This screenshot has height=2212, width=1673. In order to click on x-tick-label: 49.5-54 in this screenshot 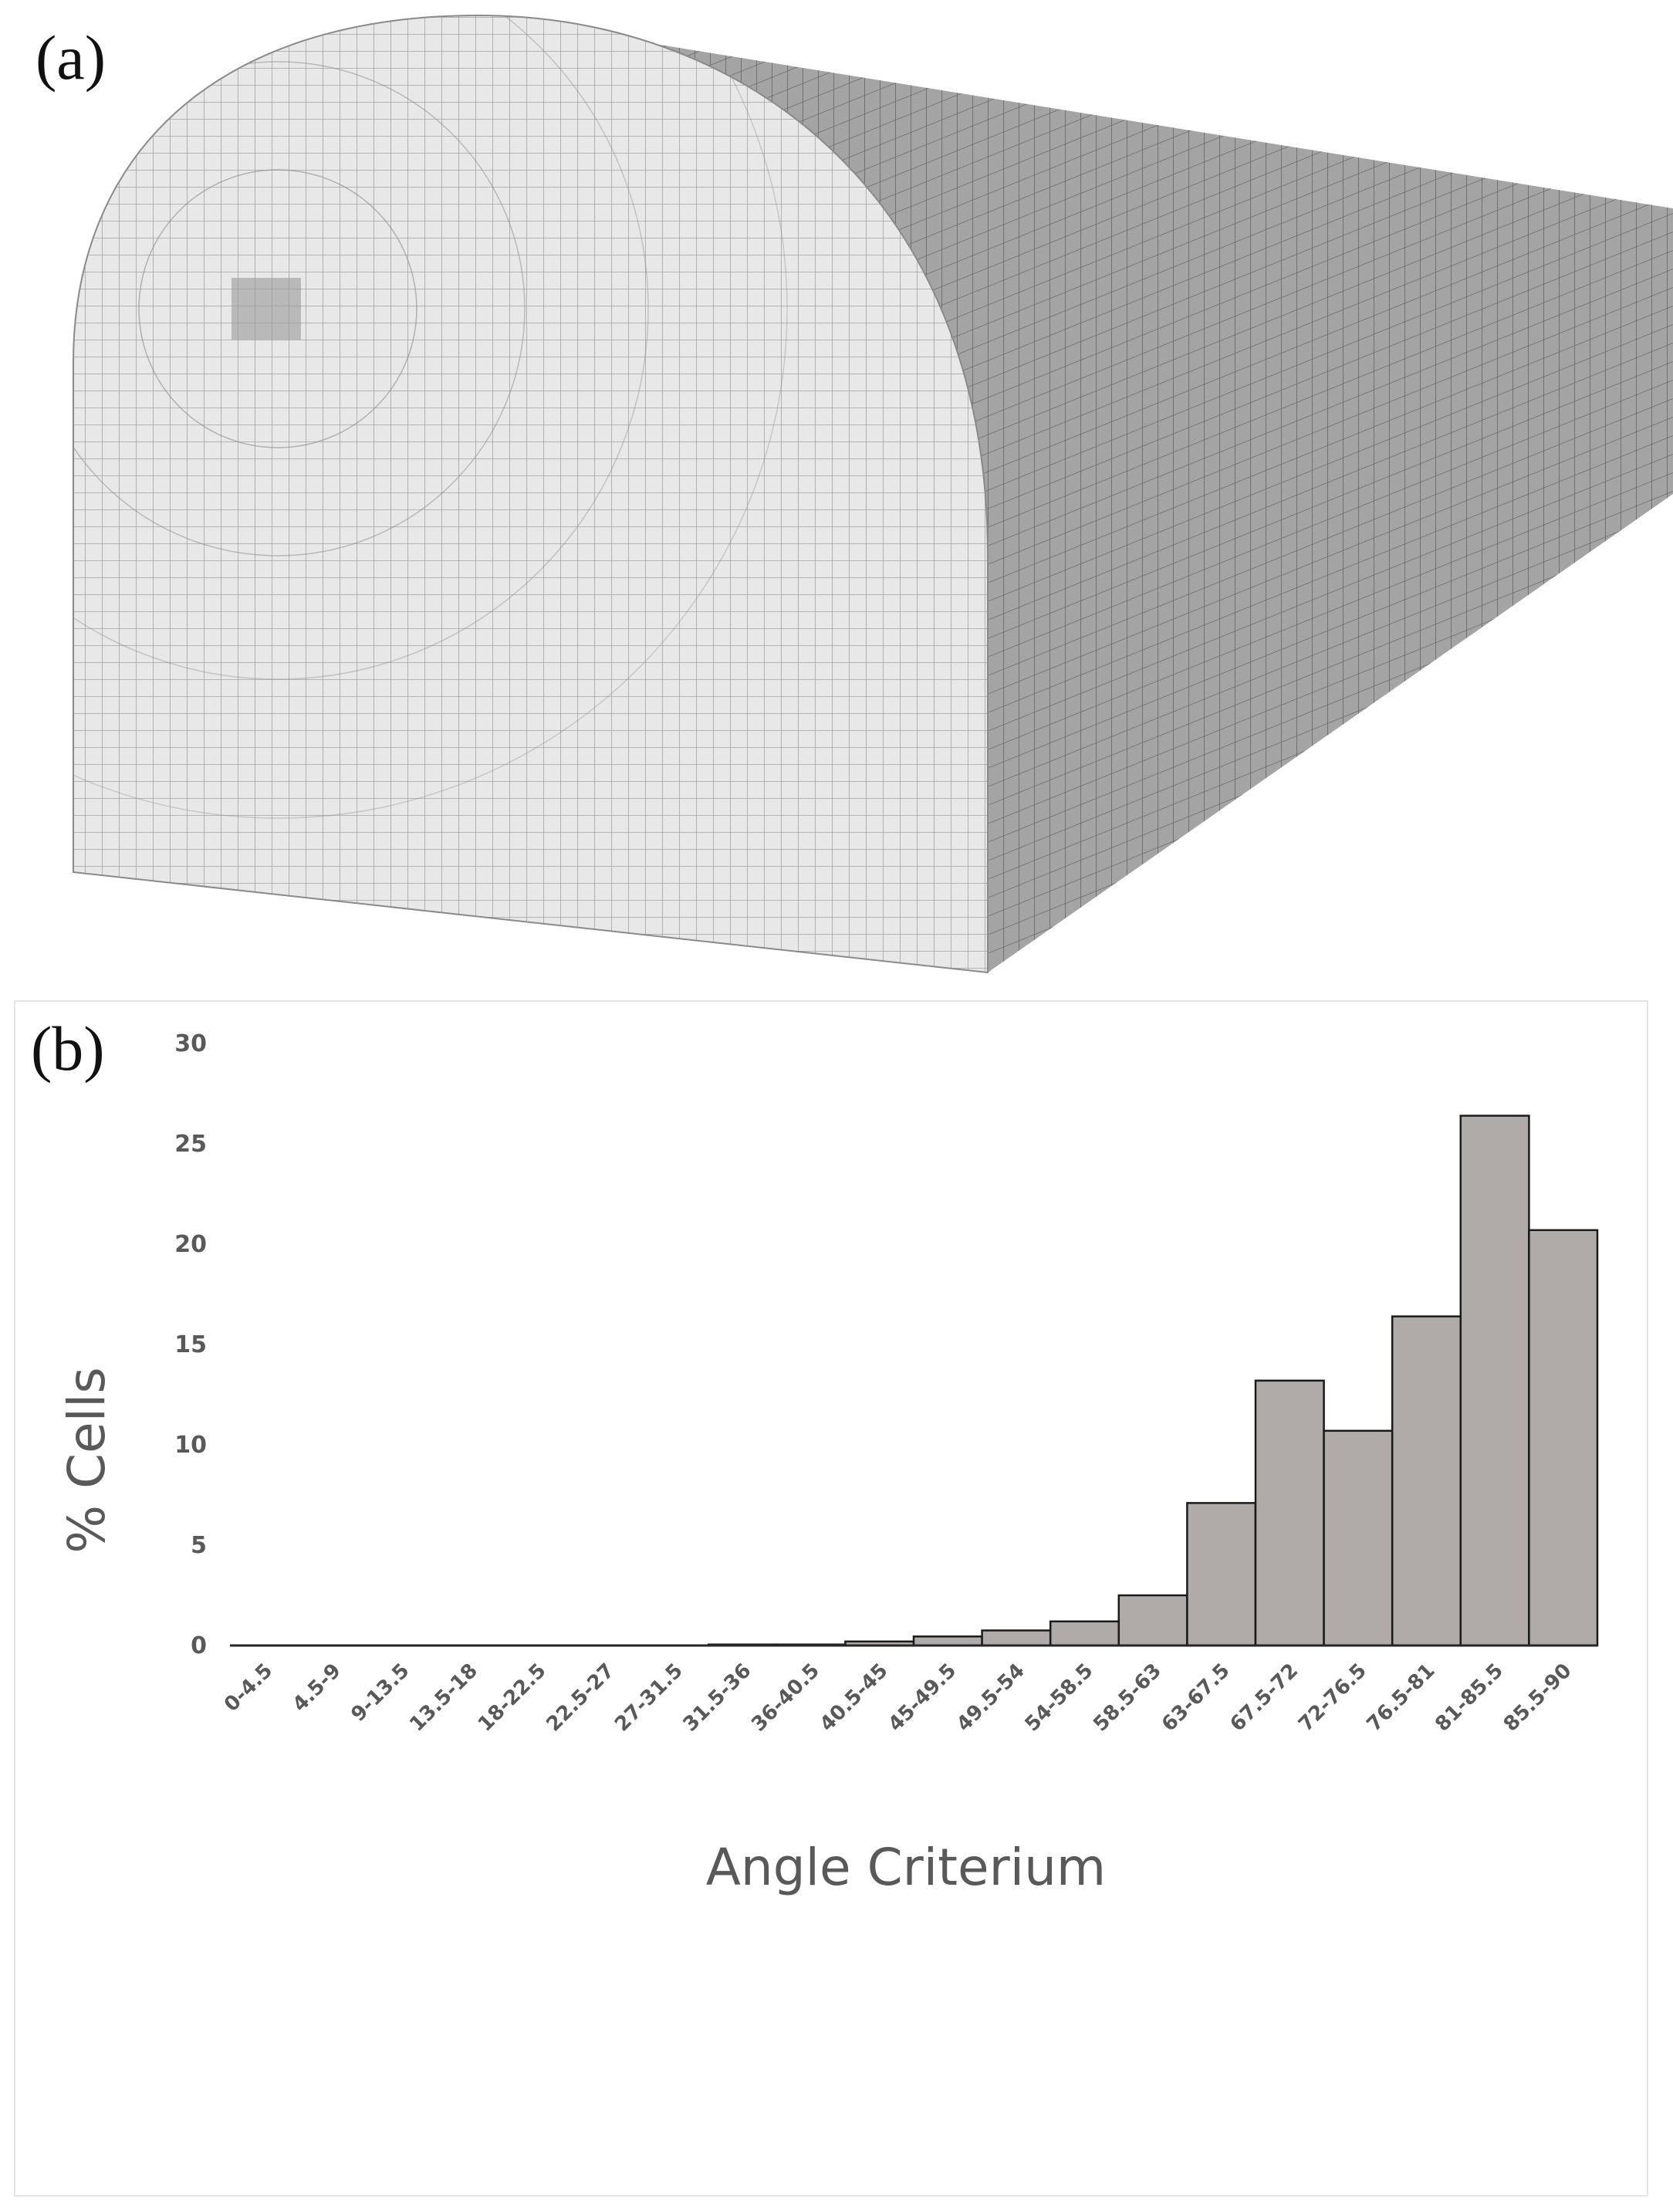, I will do `click(990, 1698)`.